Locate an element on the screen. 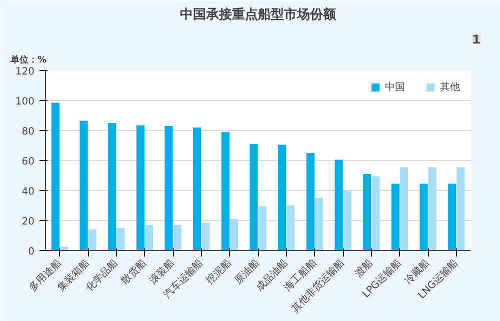 The height and width of the screenshot is (321, 500). x-tick-label: 挖泥船 is located at coordinates (219, 271).